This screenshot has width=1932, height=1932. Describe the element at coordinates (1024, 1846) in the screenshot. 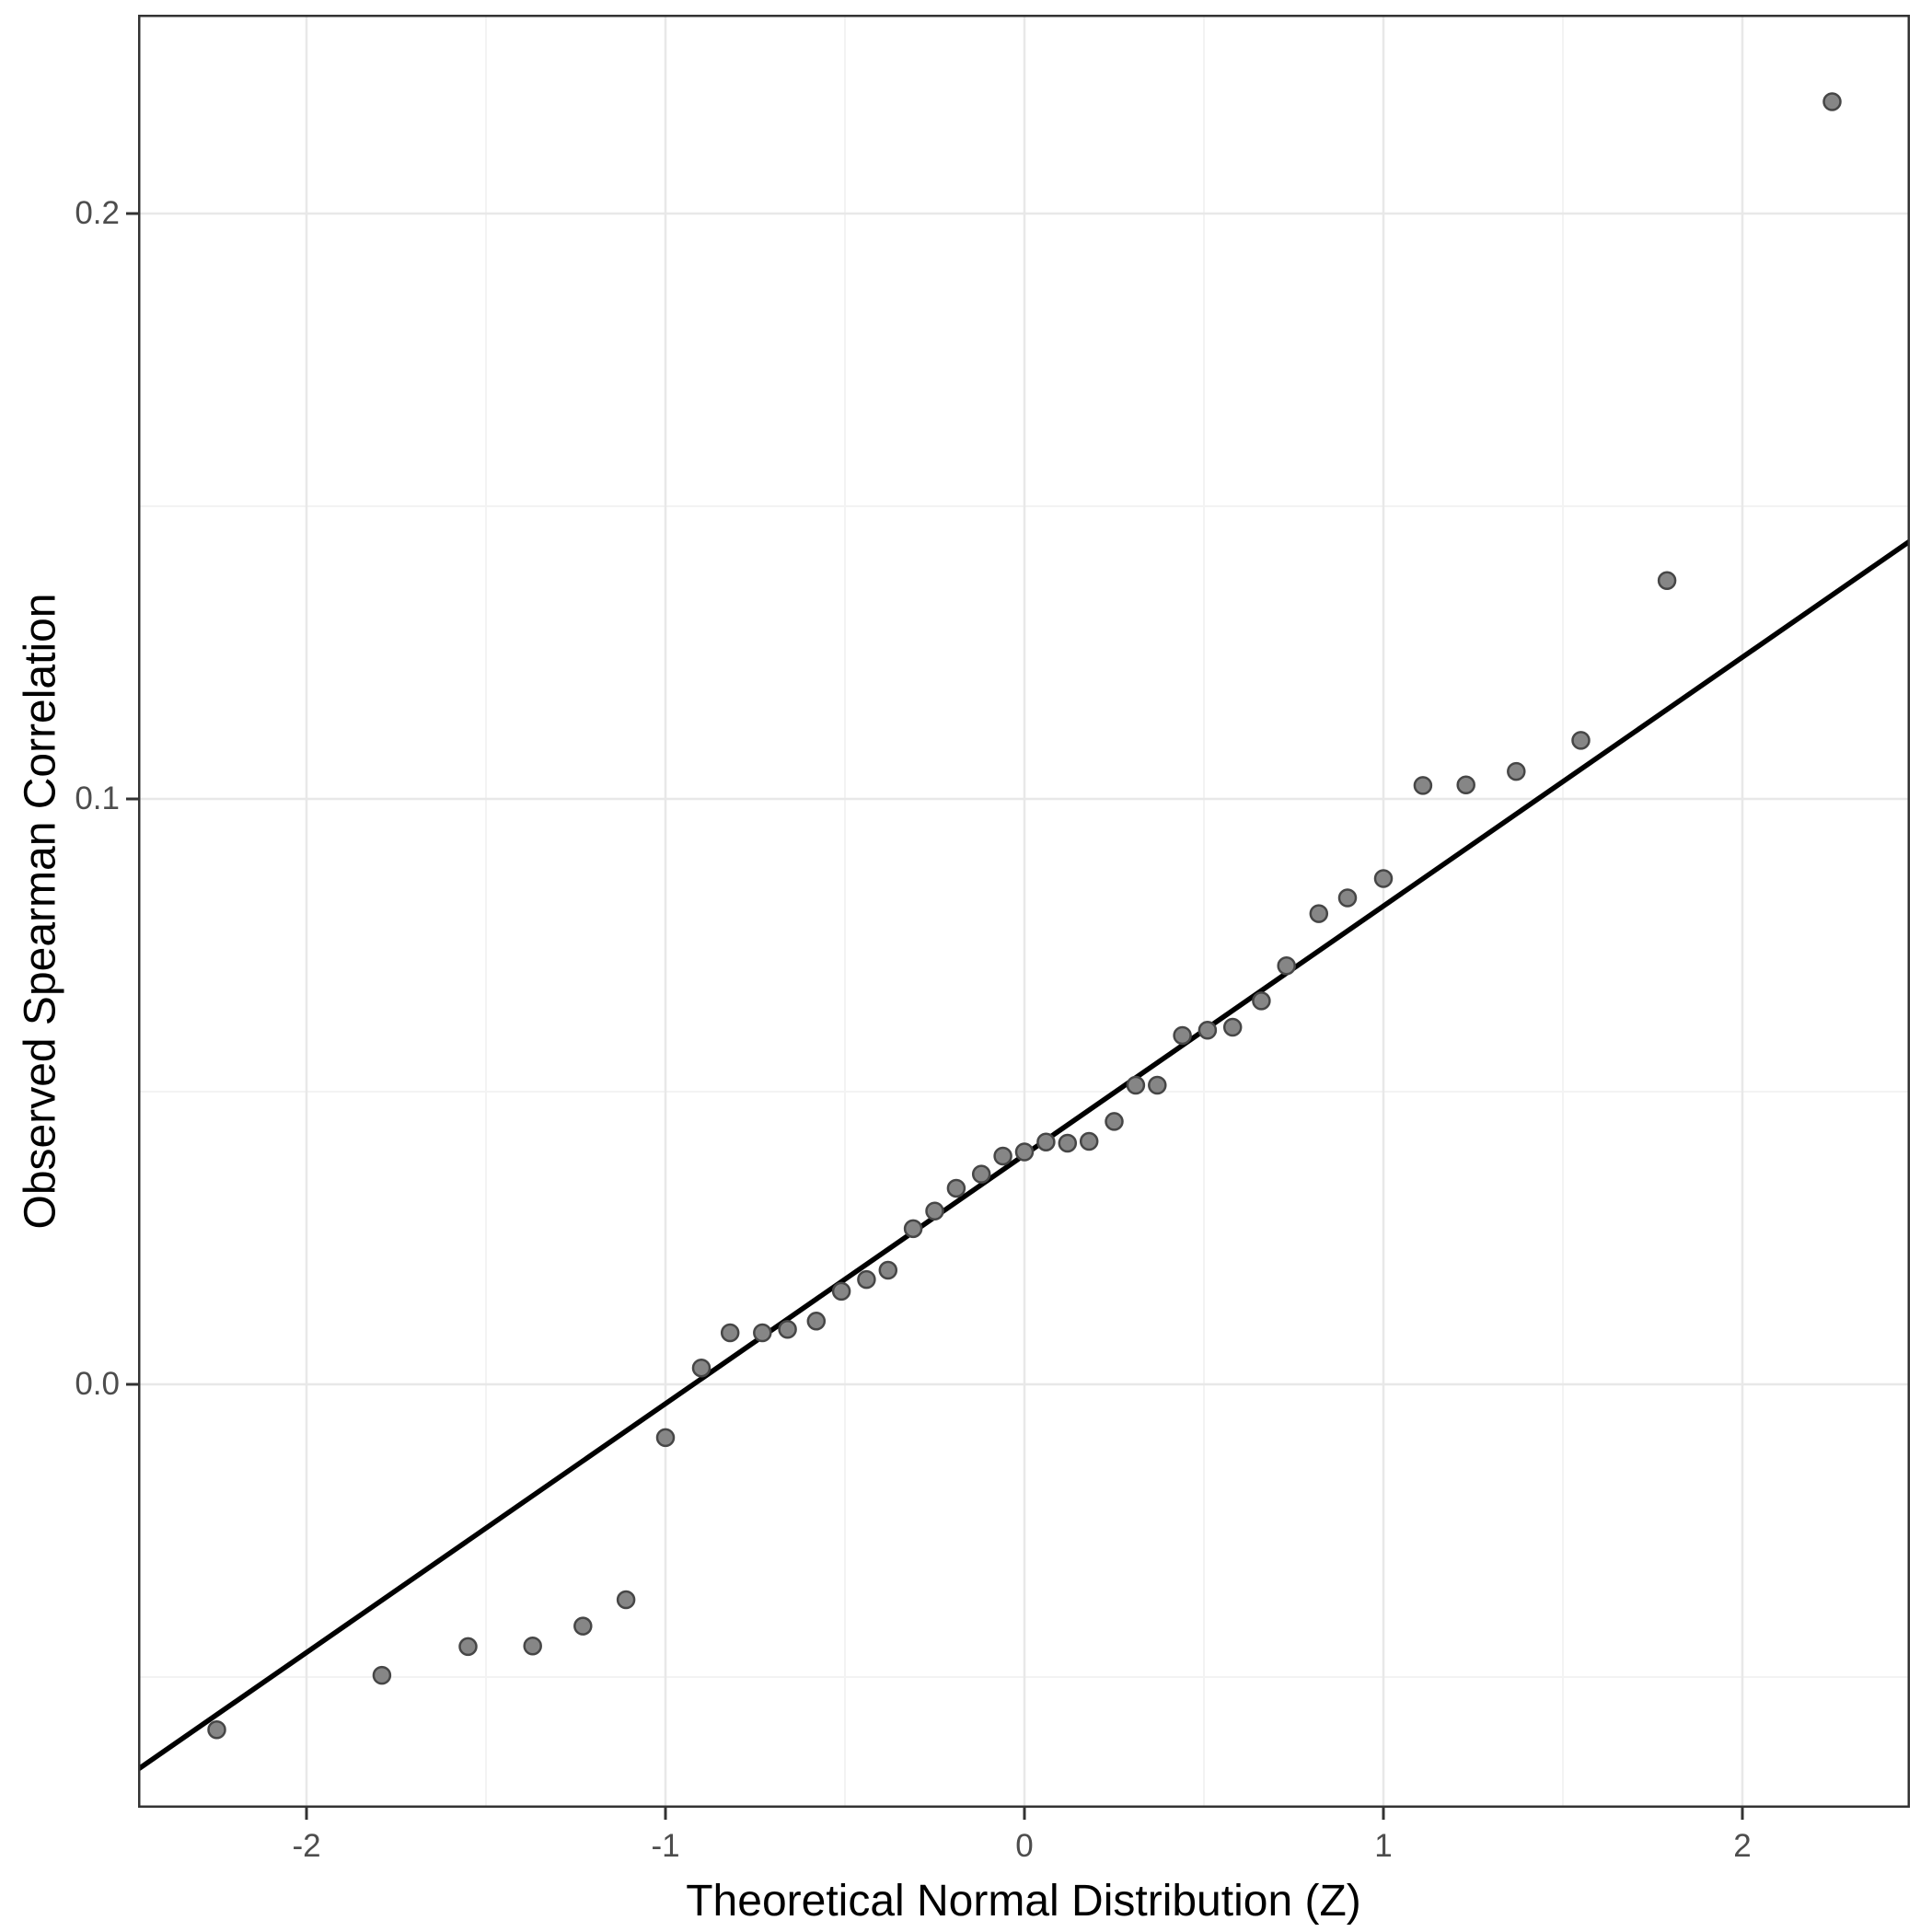

I see `x-tick-label: 0` at that location.